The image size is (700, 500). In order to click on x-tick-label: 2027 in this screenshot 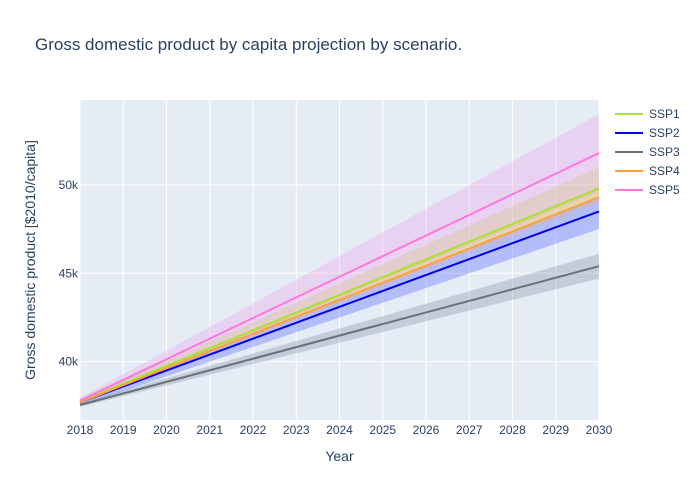, I will do `click(469, 430)`.